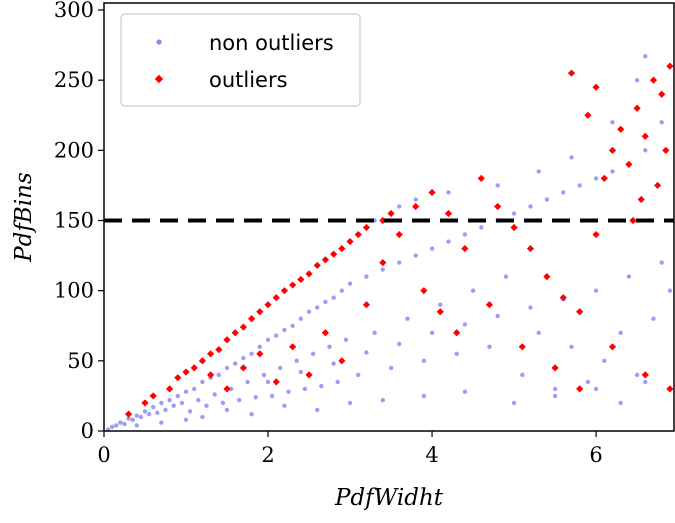  I want to click on x-tick-label-1: 2, so click(267, 455).